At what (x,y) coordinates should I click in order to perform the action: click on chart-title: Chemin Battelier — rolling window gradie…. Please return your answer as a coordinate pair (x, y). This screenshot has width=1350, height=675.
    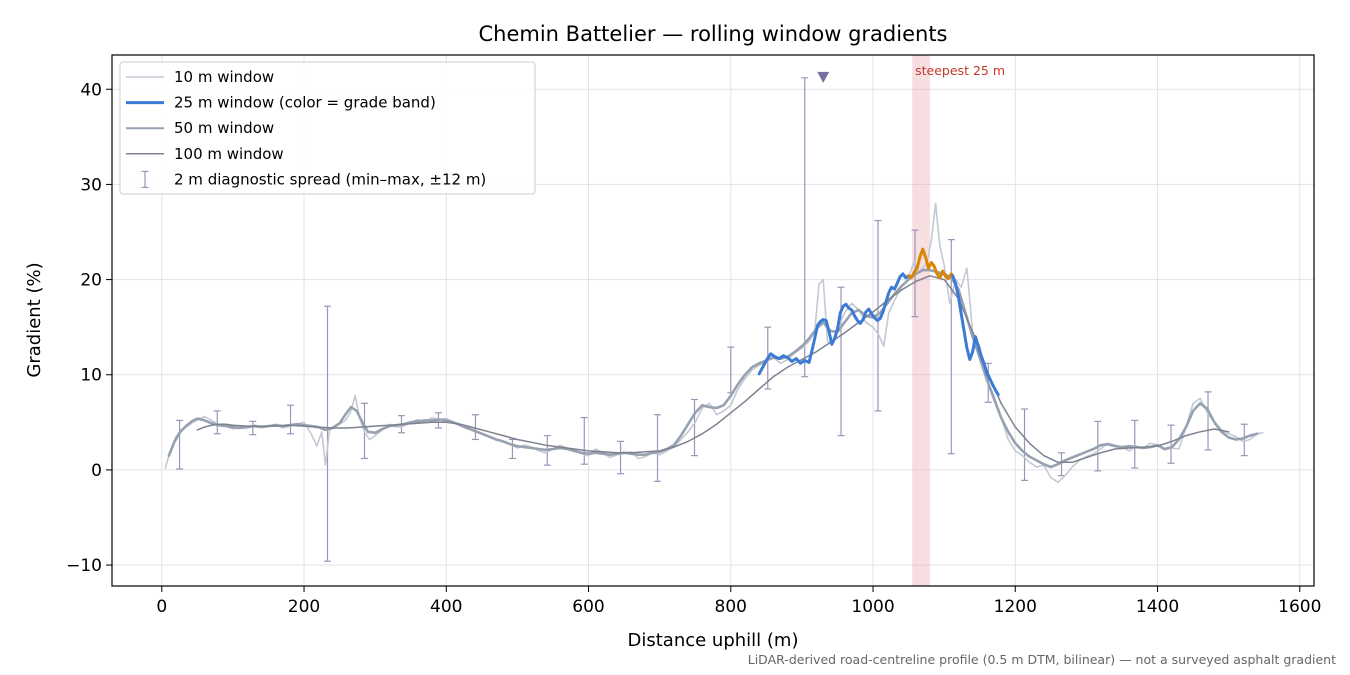
    Looking at the image, I should click on (713, 34).